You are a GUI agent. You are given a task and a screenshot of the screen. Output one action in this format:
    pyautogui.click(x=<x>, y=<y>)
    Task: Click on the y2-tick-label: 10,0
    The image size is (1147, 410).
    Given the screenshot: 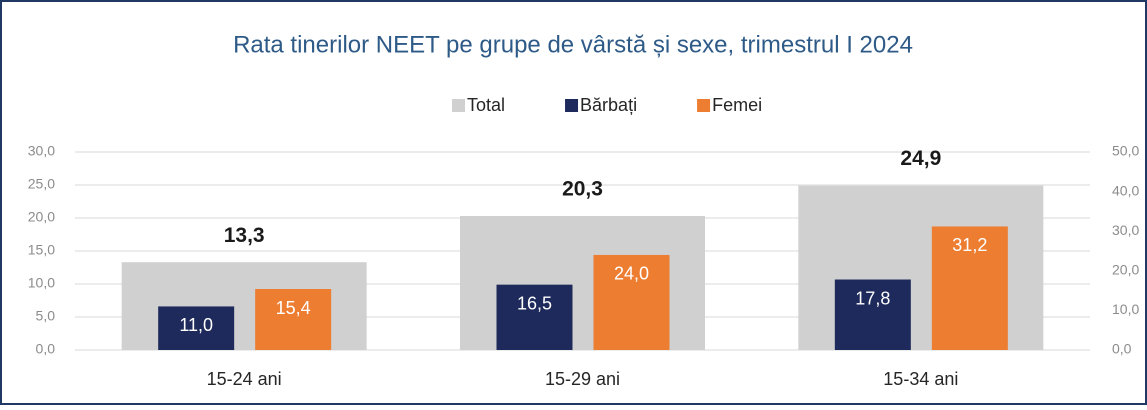 What is the action you would take?
    pyautogui.click(x=1125, y=309)
    